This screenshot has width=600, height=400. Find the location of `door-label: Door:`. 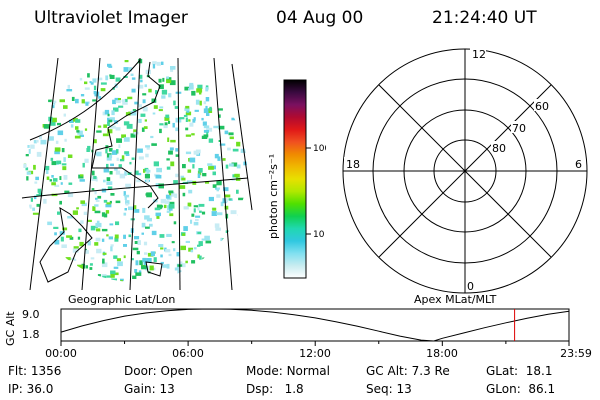

door-label: Door: is located at coordinates (140, 371).